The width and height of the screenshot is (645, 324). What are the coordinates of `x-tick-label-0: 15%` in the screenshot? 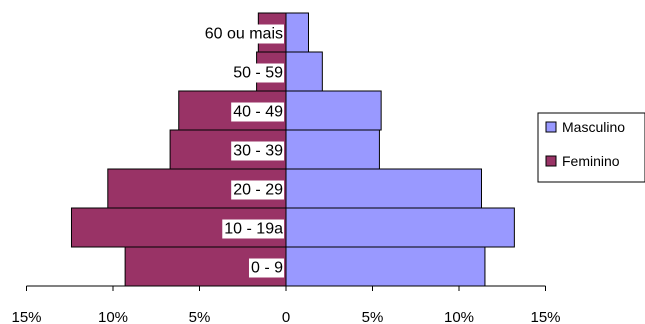 It's located at (26, 316).